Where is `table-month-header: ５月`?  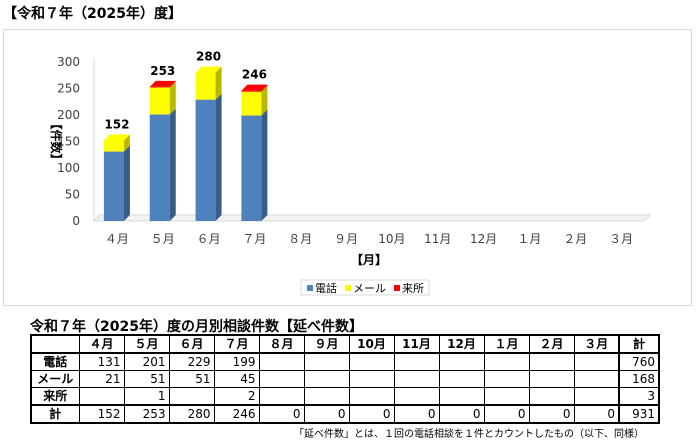 table-month-header: ５月 is located at coordinates (146, 344).